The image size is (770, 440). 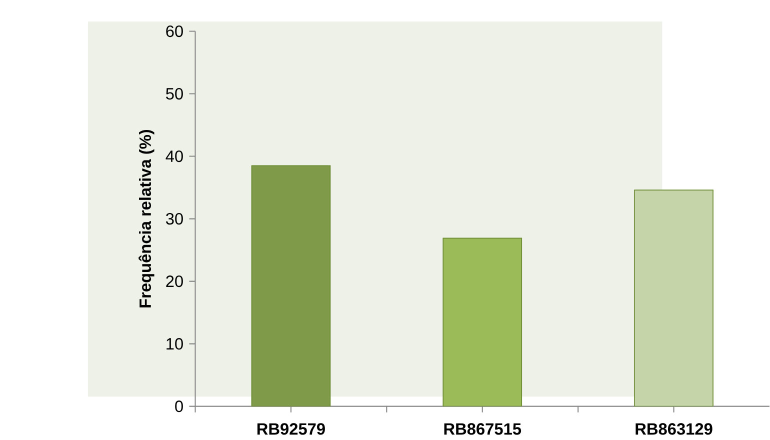 What do you see at coordinates (483, 429) in the screenshot?
I see `x-tick-label: RB867515` at bounding box center [483, 429].